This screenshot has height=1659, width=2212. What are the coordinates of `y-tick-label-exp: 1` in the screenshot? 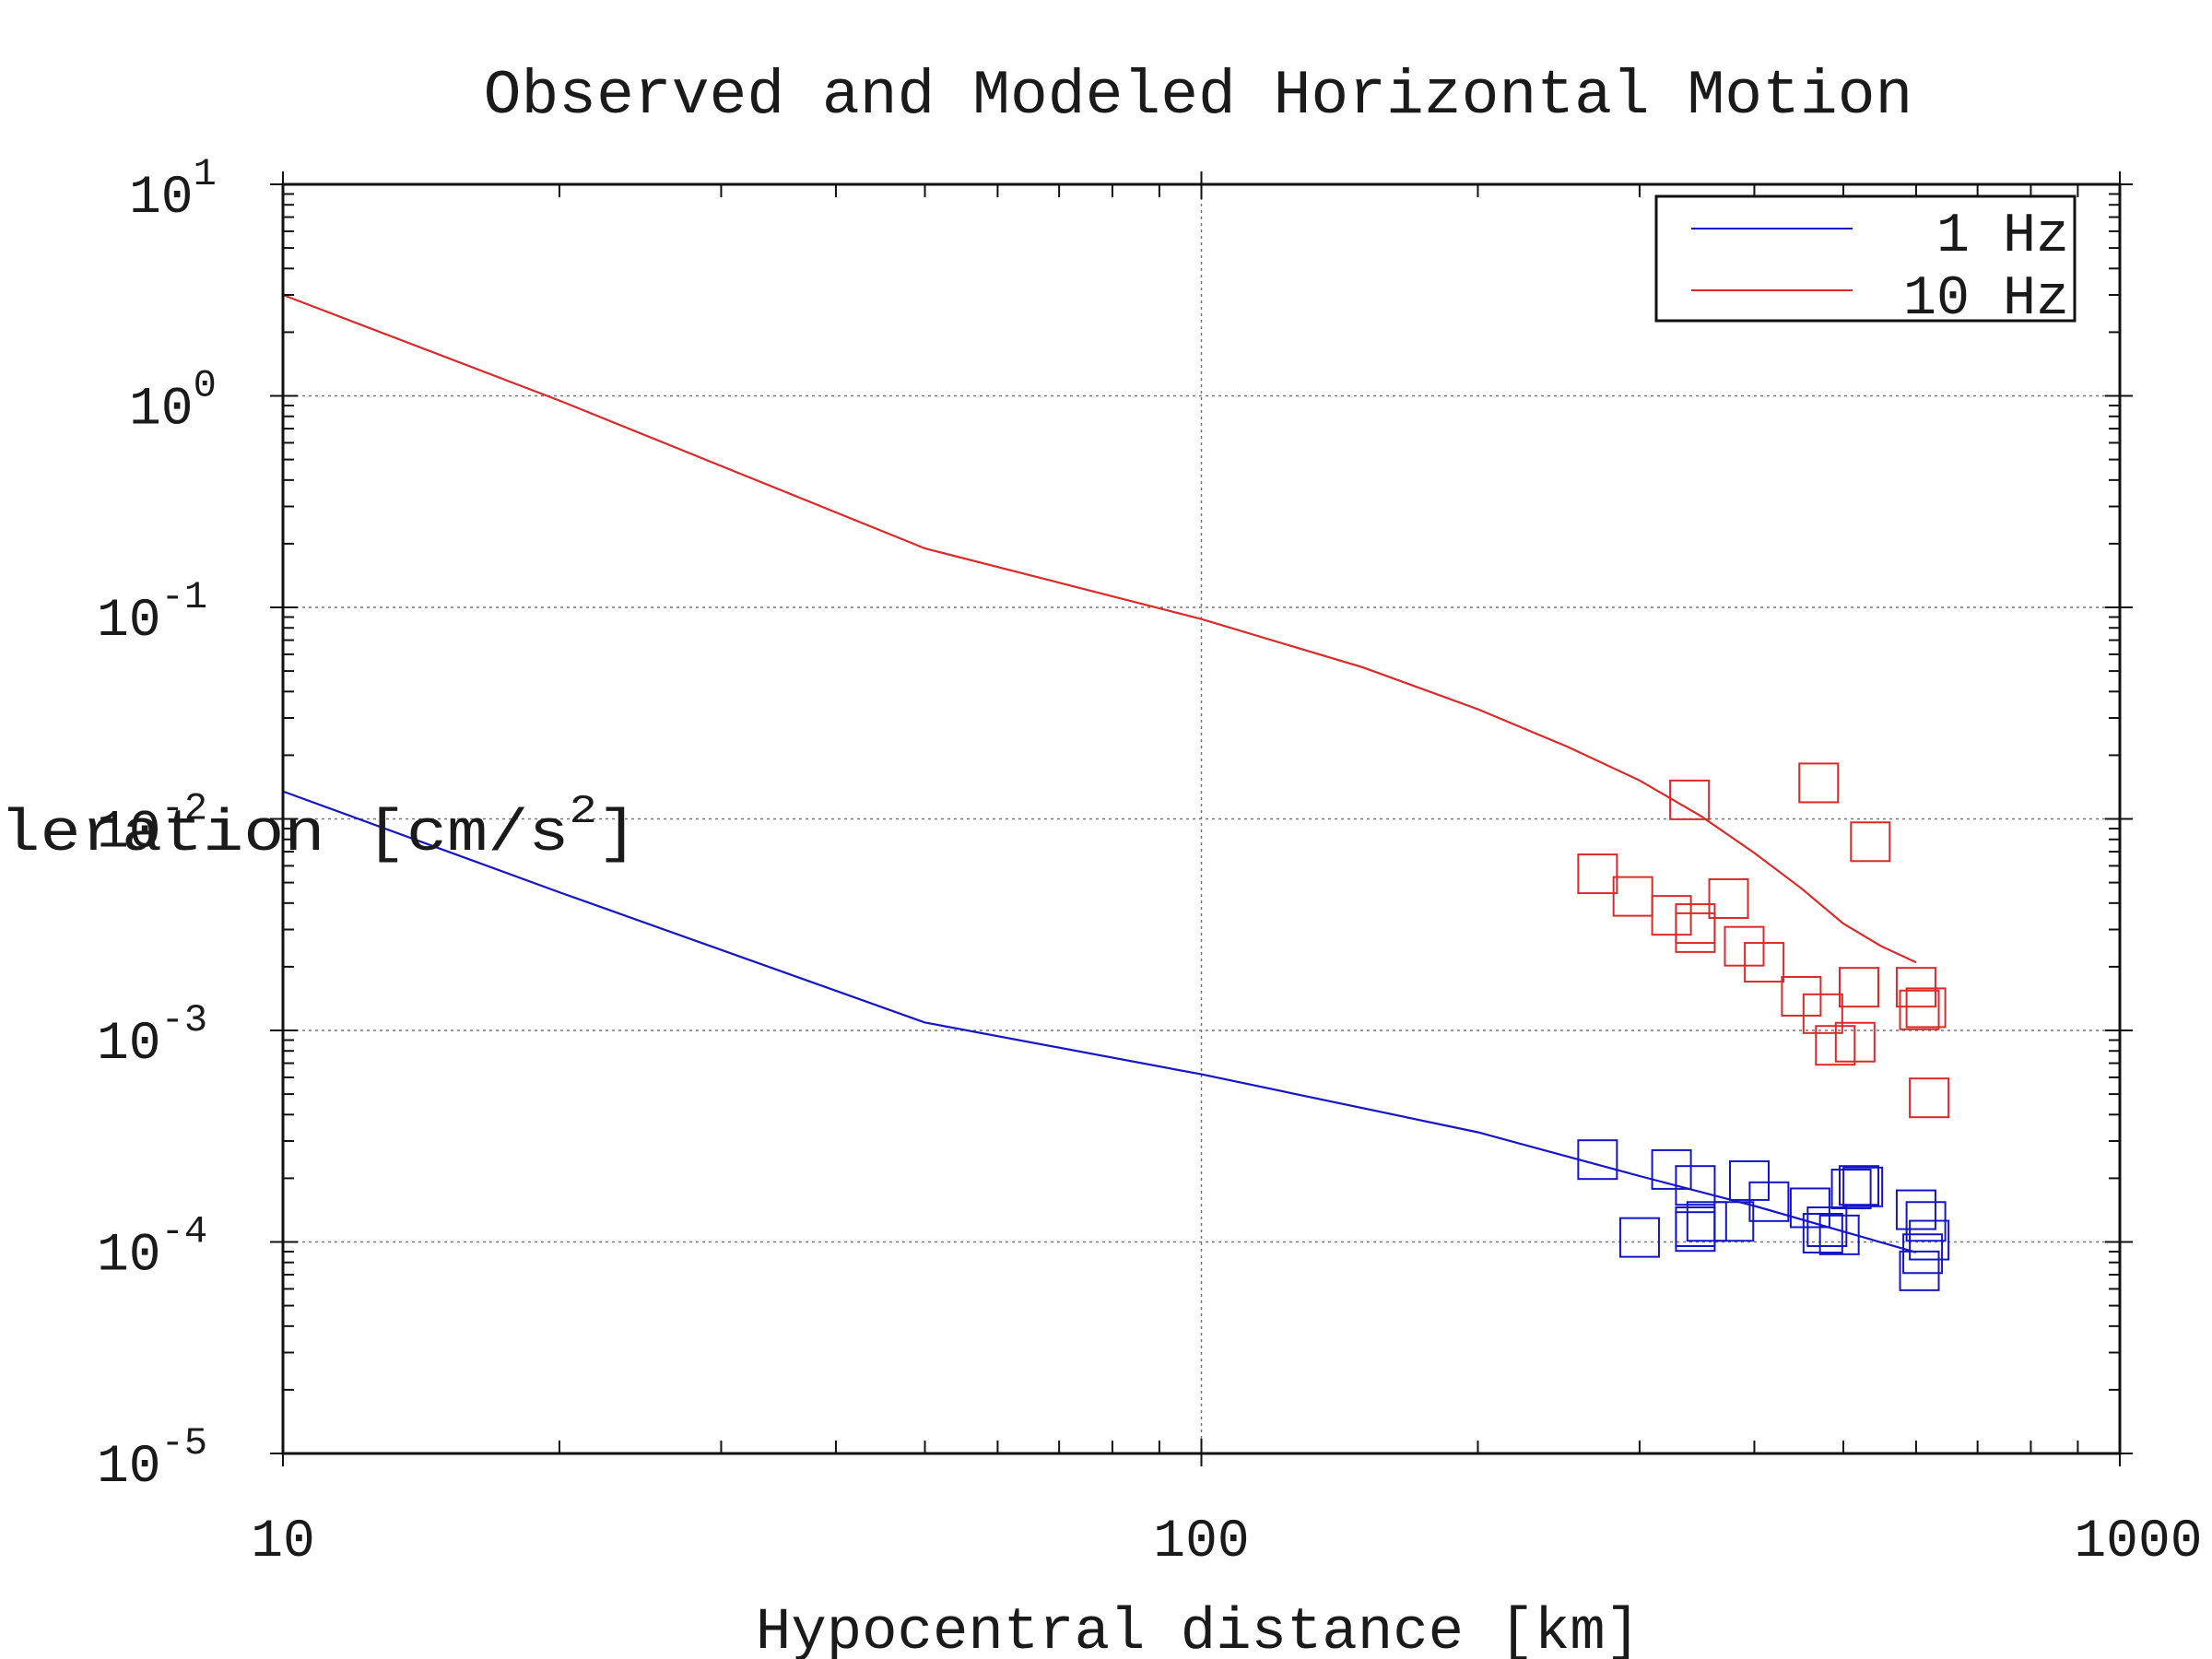 It's located at (205, 174).